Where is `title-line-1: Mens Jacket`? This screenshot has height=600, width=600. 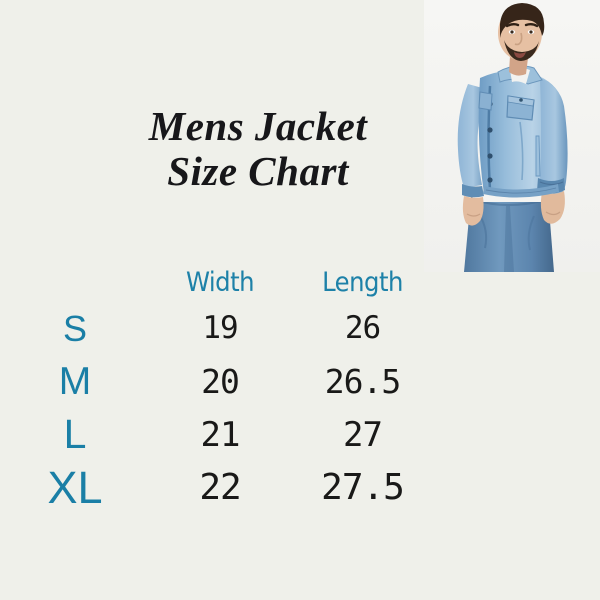
title-line-1: Mens Jacket is located at coordinates (258, 126).